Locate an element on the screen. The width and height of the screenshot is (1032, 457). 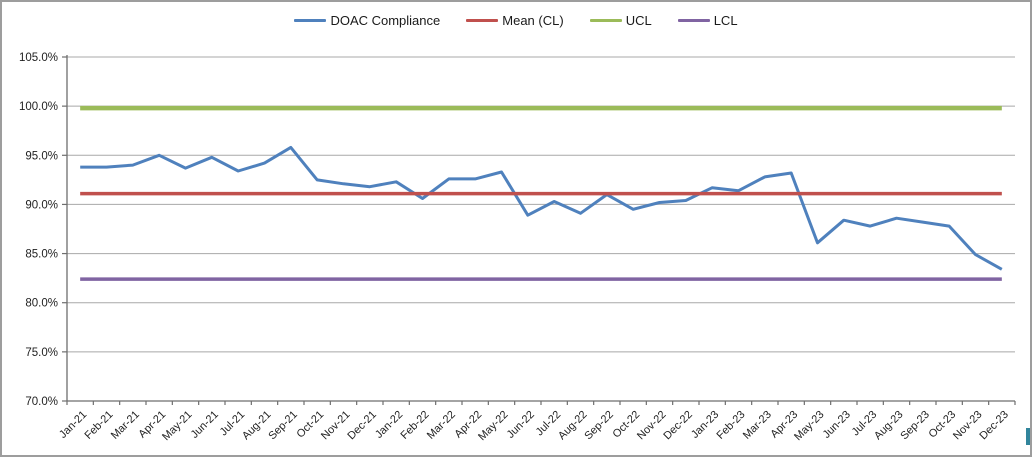
x-axis-label: May-21 is located at coordinates (177, 426).